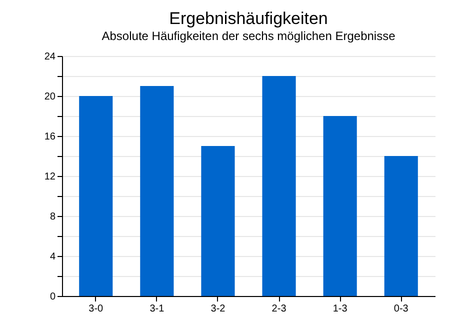 This screenshot has height=320, width=450. Describe the element at coordinates (50, 177) in the screenshot. I see `y-tick-label: 12` at that location.